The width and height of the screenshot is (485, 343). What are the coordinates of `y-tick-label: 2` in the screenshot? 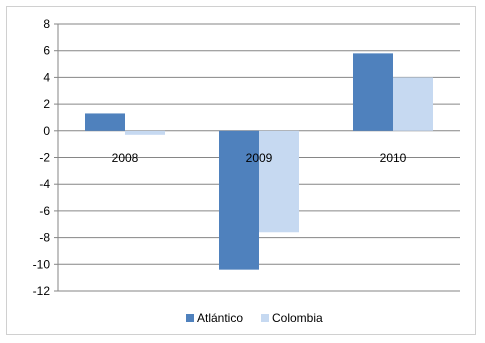 It's located at (46, 104).